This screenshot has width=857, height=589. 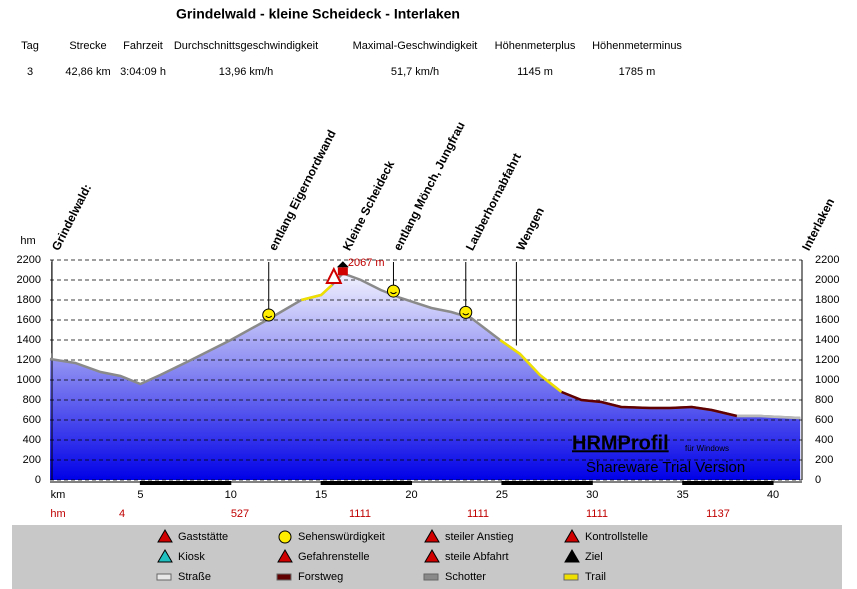 What do you see at coordinates (27, 241) in the screenshot?
I see `y-axis-label: hm` at bounding box center [27, 241].